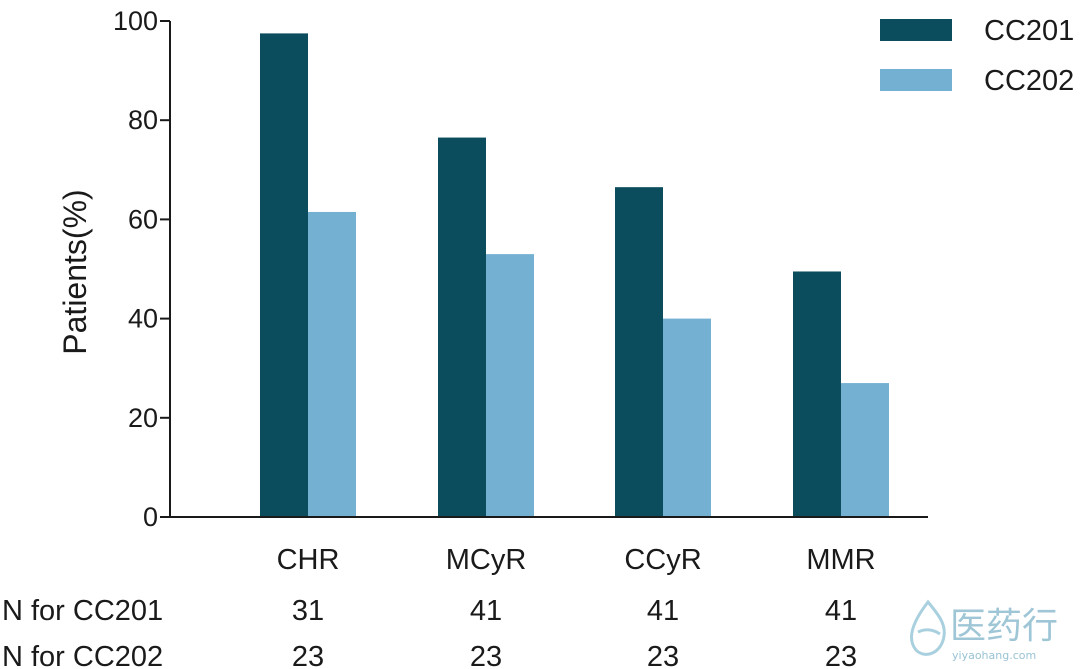 The width and height of the screenshot is (1080, 669). What do you see at coordinates (82, 655) in the screenshot?
I see `n-row-label: N for CC202` at bounding box center [82, 655].